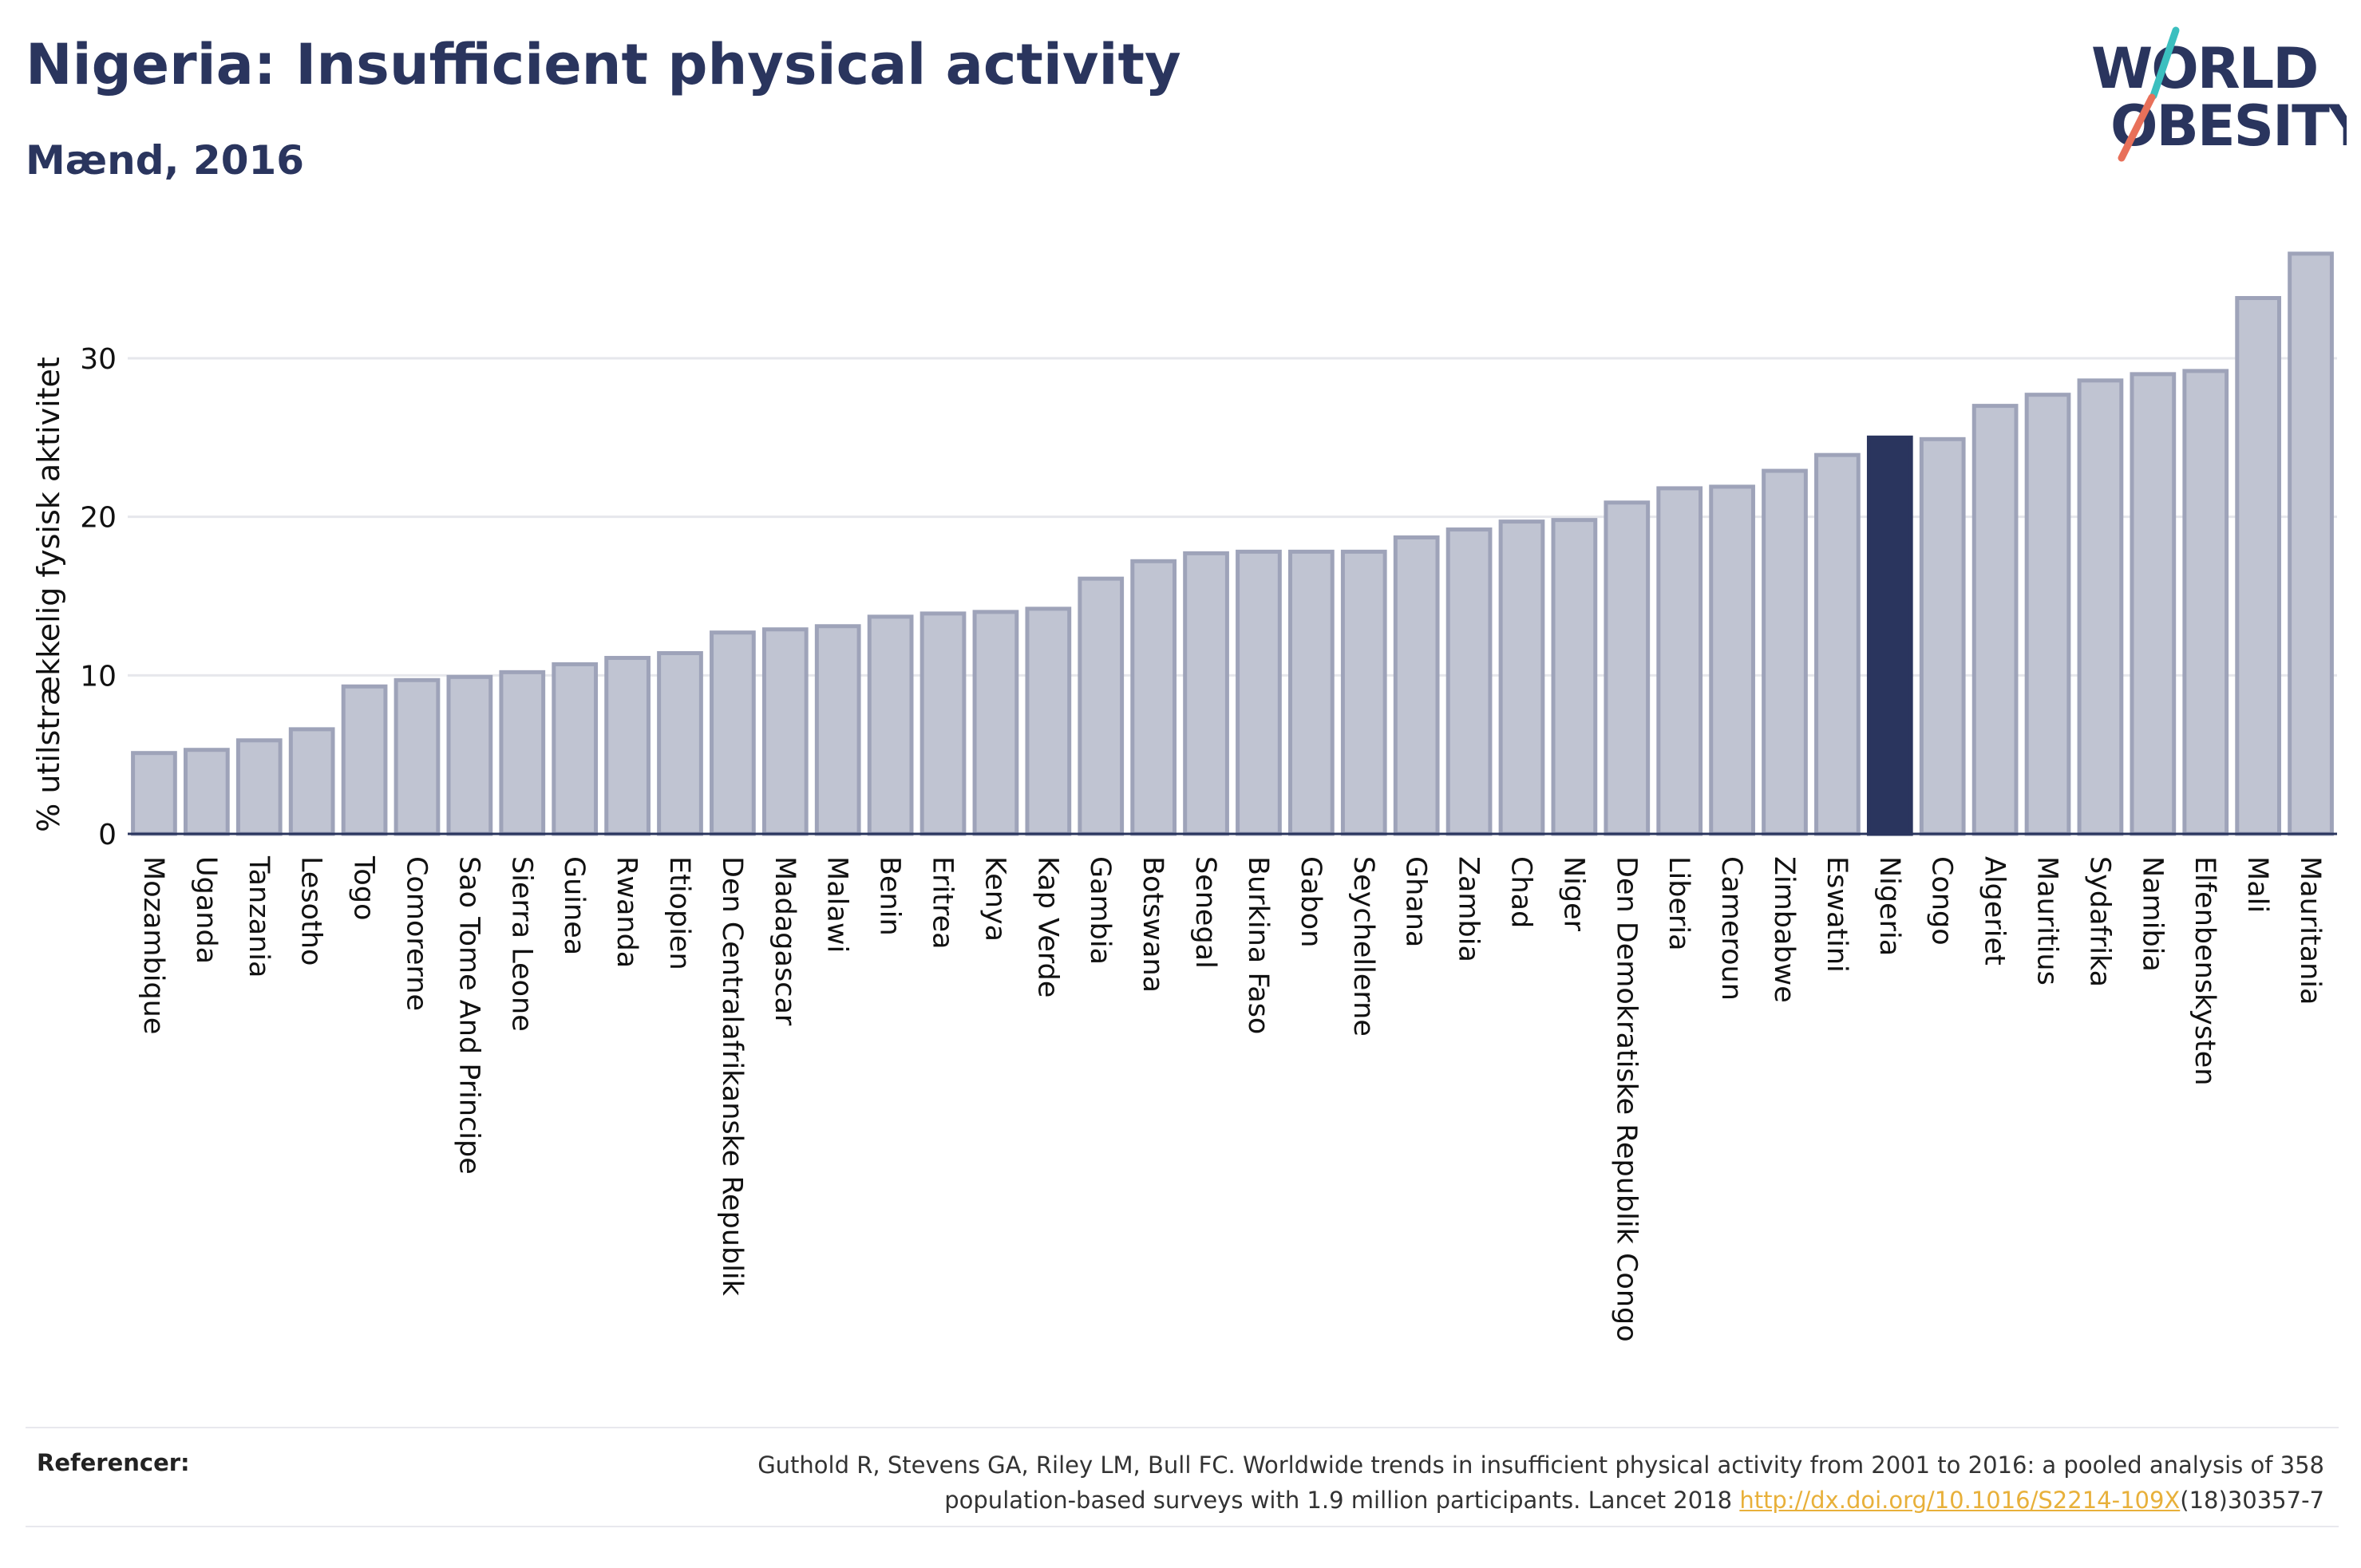 The image size is (2361, 1568). I want to click on x-tick-label: Sydafrika, so click(2099, 921).